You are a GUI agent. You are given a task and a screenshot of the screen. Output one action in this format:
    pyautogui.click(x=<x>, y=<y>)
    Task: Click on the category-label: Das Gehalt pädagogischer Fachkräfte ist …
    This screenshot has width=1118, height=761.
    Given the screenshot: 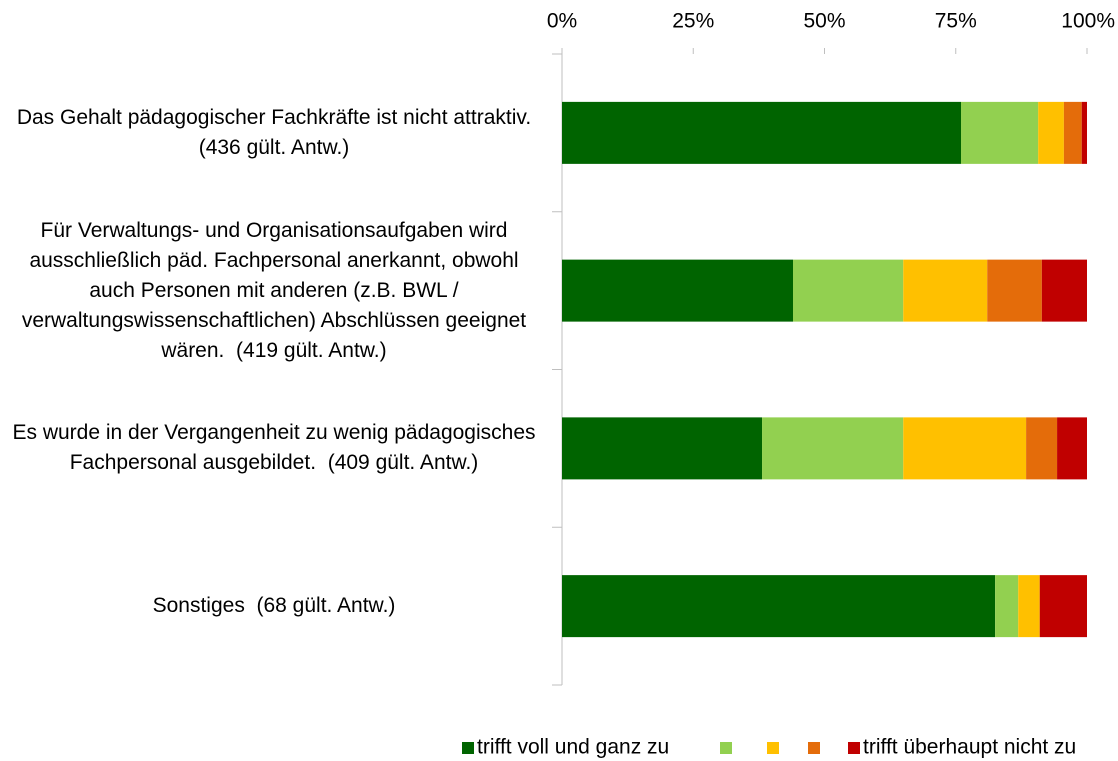 What is the action you would take?
    pyautogui.click(x=279, y=132)
    